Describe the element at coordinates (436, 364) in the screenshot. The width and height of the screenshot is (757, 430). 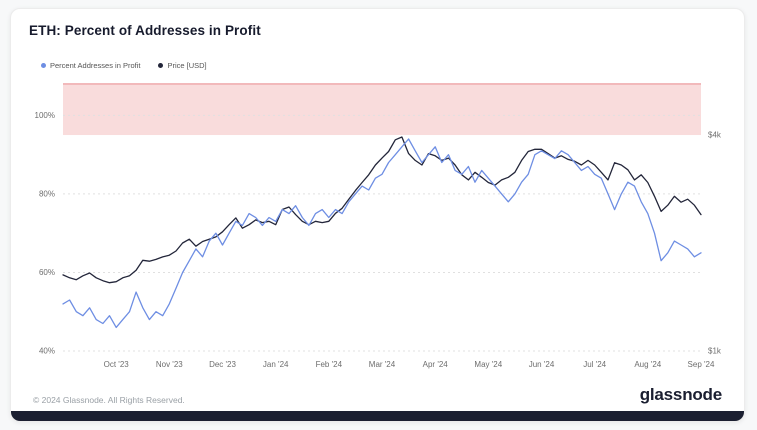
I see `x-axis-tick-label: Apr '24` at that location.